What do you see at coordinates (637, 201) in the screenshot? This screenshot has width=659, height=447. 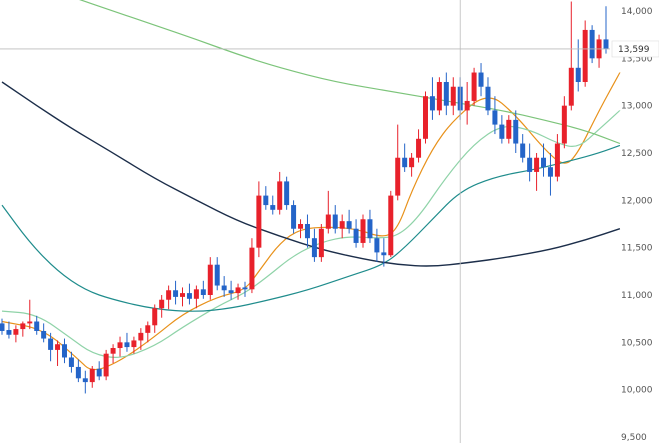 I see `y-tick-label: 12,000` at bounding box center [637, 201].